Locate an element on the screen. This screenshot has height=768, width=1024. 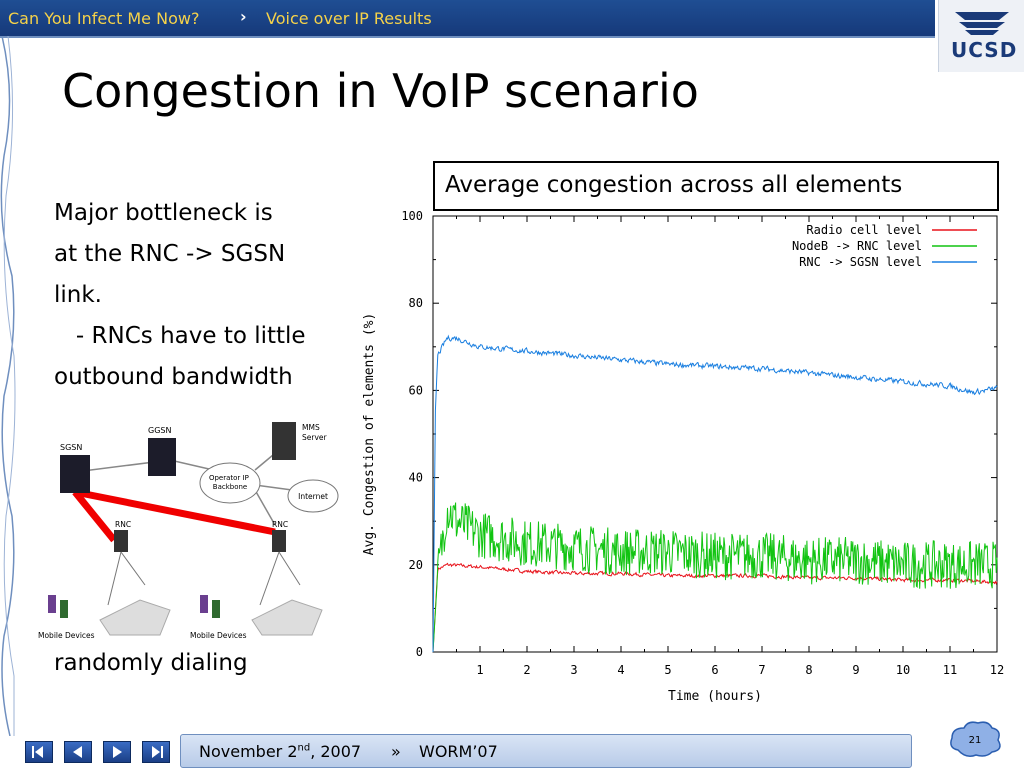
link-backbone-rnc is located at coordinates (265, 507).